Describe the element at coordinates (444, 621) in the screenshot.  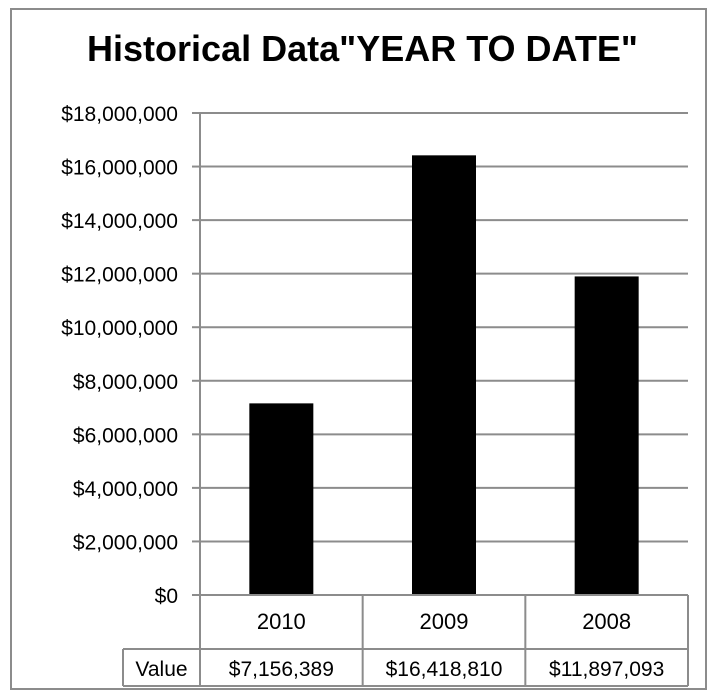
I see `x-category-label: 2009` at that location.